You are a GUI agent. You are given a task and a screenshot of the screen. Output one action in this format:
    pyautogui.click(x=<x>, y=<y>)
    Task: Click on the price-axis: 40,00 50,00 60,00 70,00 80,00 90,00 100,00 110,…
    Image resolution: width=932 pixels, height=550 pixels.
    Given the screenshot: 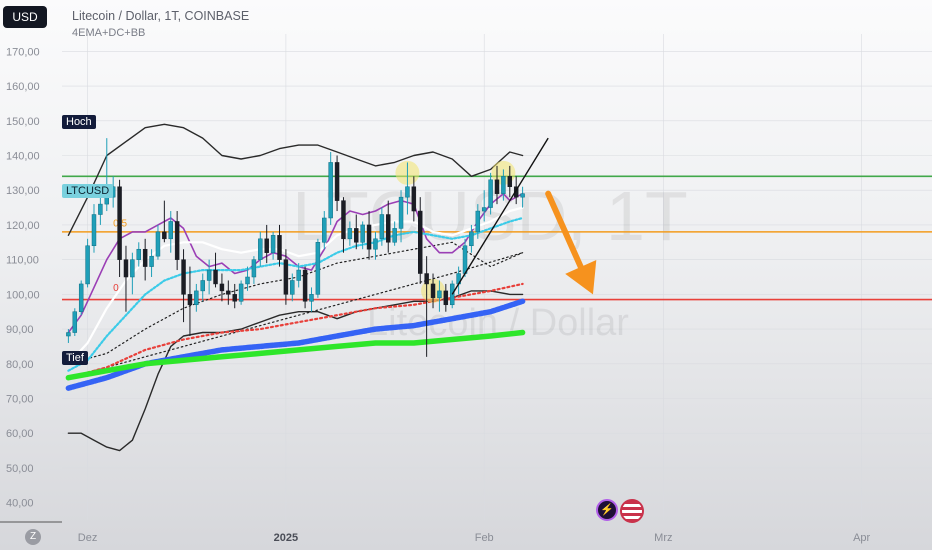 What is the action you would take?
    pyautogui.click(x=23, y=277)
    